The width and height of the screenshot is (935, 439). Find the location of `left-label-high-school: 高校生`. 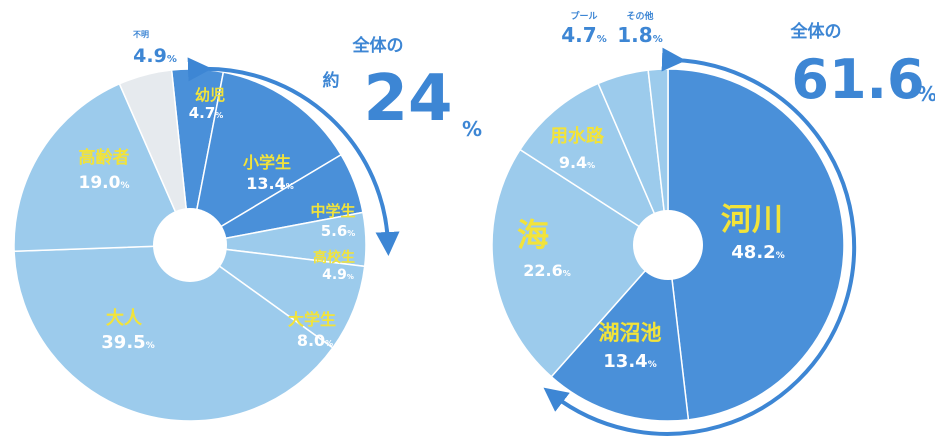

left-label-high-school: 高校生 is located at coordinates (334, 257).